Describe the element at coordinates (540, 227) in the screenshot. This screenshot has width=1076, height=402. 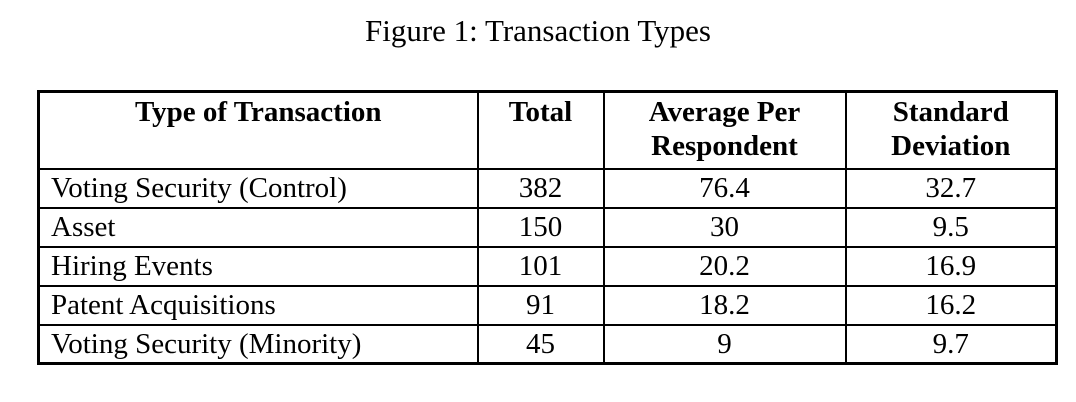
I see `cell-total: 150` at that location.